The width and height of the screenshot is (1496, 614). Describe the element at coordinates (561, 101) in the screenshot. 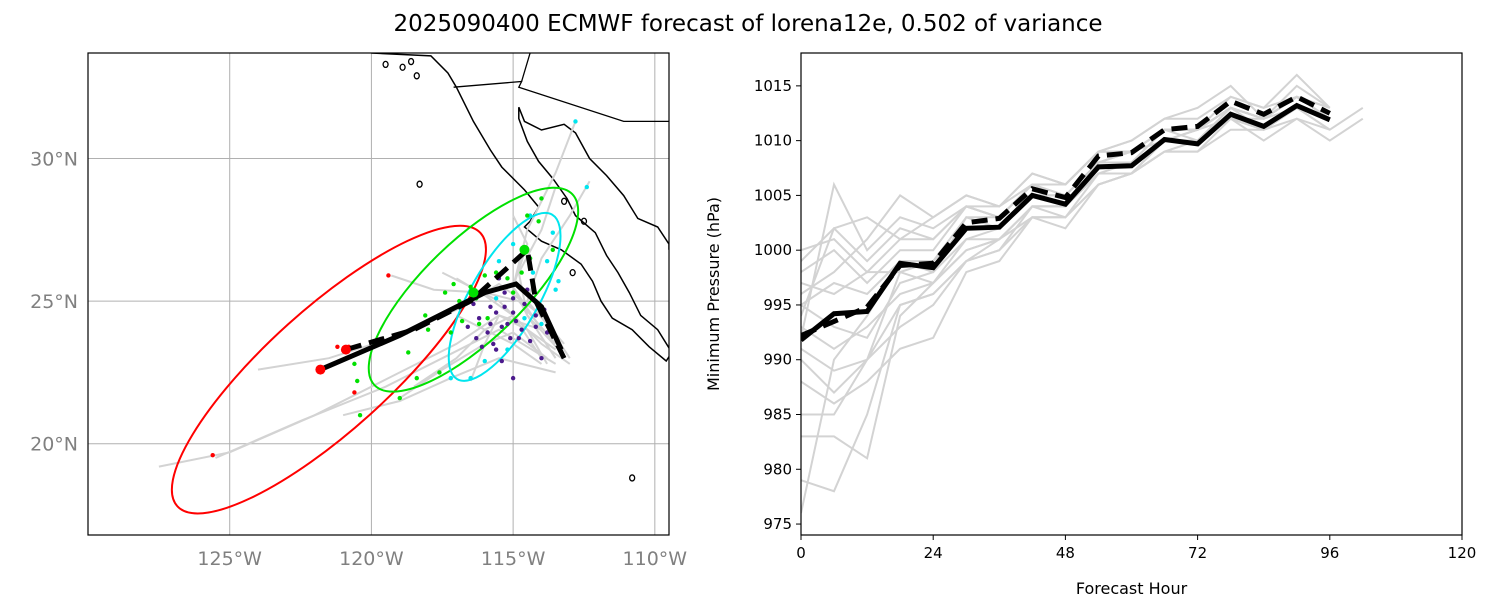

I see `country-border` at that location.